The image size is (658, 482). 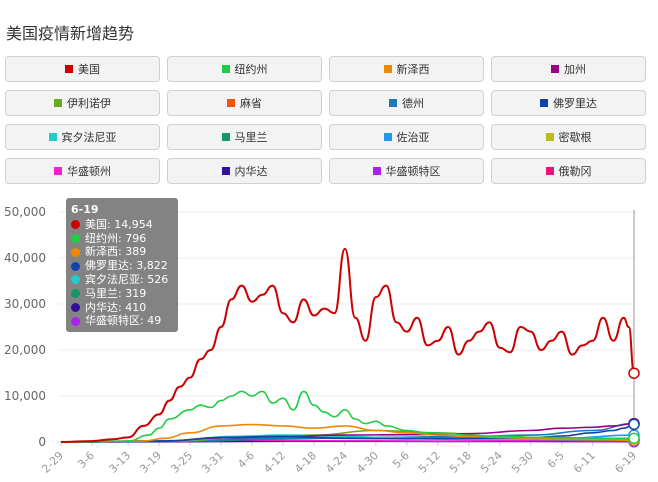 I want to click on legend-button-11: 密歇根, so click(x=568, y=137).